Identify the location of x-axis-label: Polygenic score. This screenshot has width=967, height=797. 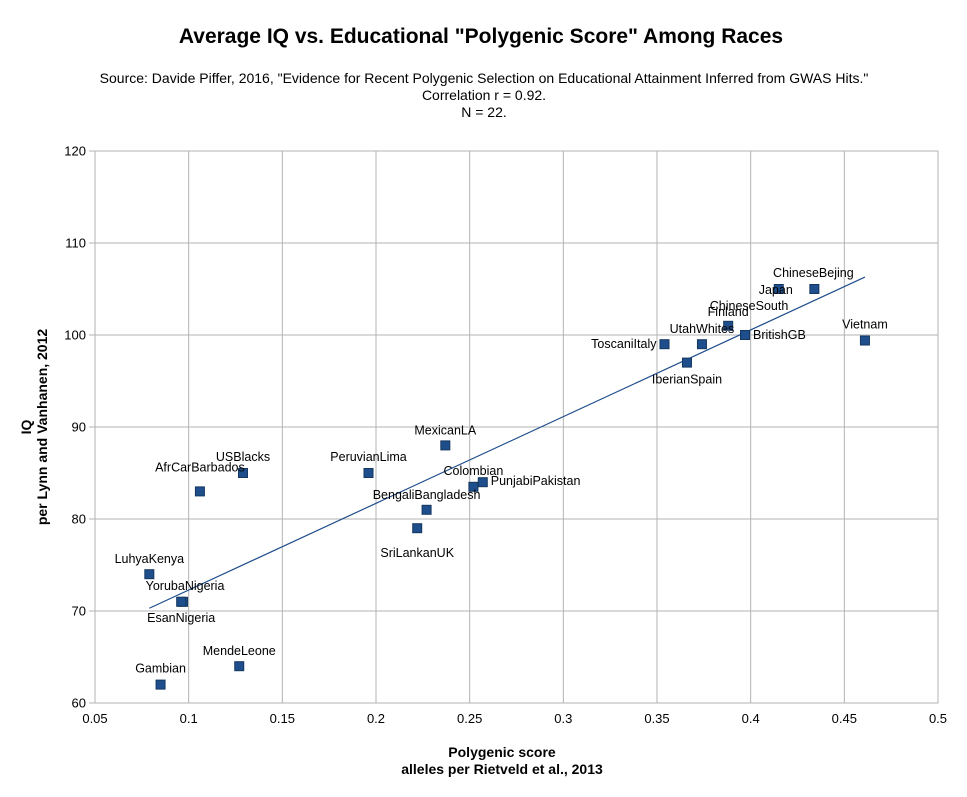
(502, 752).